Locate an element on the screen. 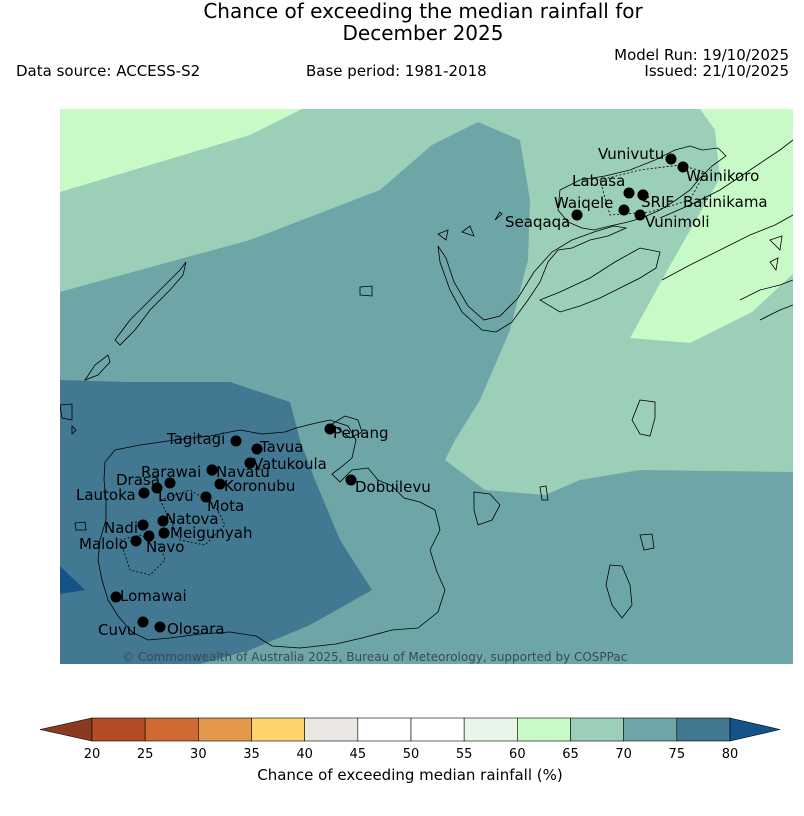 The height and width of the screenshot is (816, 804). colorbar-tick-label: 40 is located at coordinates (304, 754).